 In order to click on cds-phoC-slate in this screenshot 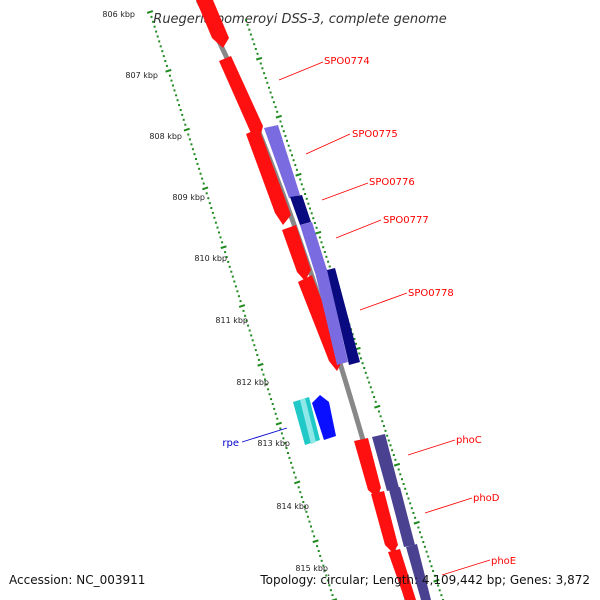, I will do `click(385, 462)`.